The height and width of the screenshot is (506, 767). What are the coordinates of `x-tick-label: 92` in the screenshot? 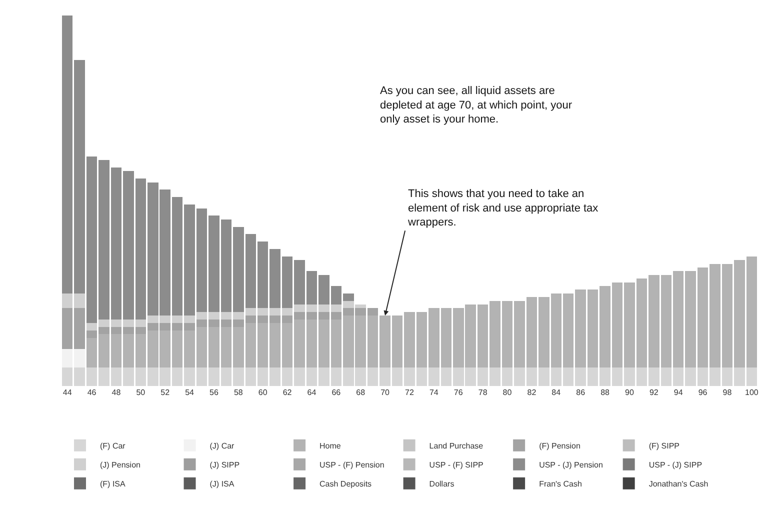 It's located at (654, 392).